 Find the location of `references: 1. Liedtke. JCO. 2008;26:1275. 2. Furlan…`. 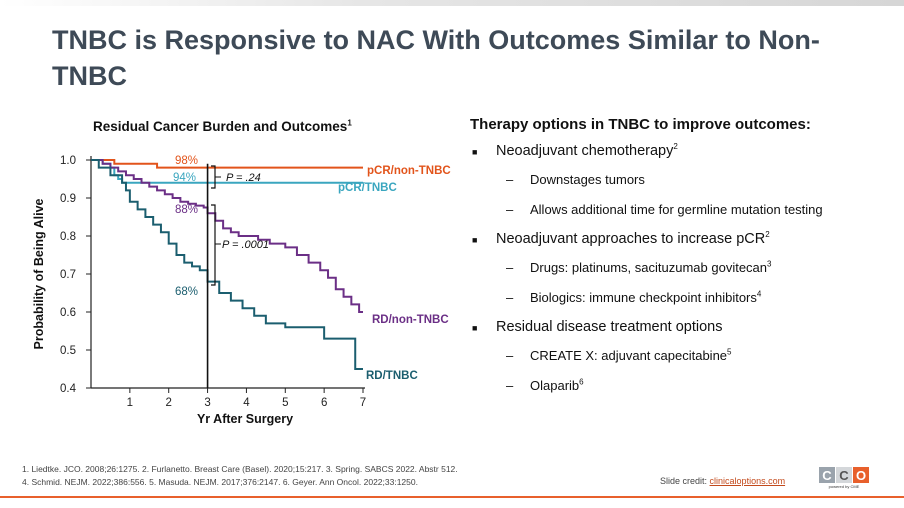

references: 1. Liedtke. JCO. 2008;26:1275. 2. Furlan… is located at coordinates (240, 476).